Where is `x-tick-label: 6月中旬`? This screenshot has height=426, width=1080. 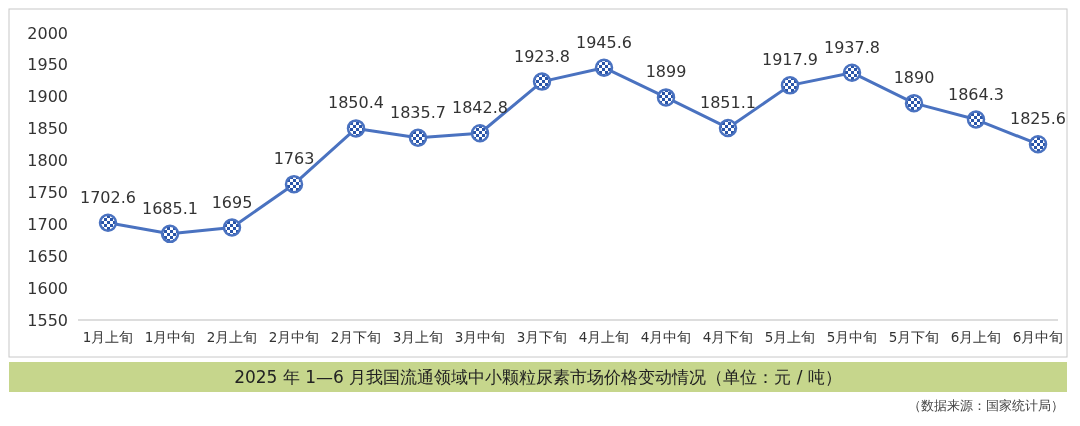 x-tick-label: 6月中旬 is located at coordinates (1038, 337).